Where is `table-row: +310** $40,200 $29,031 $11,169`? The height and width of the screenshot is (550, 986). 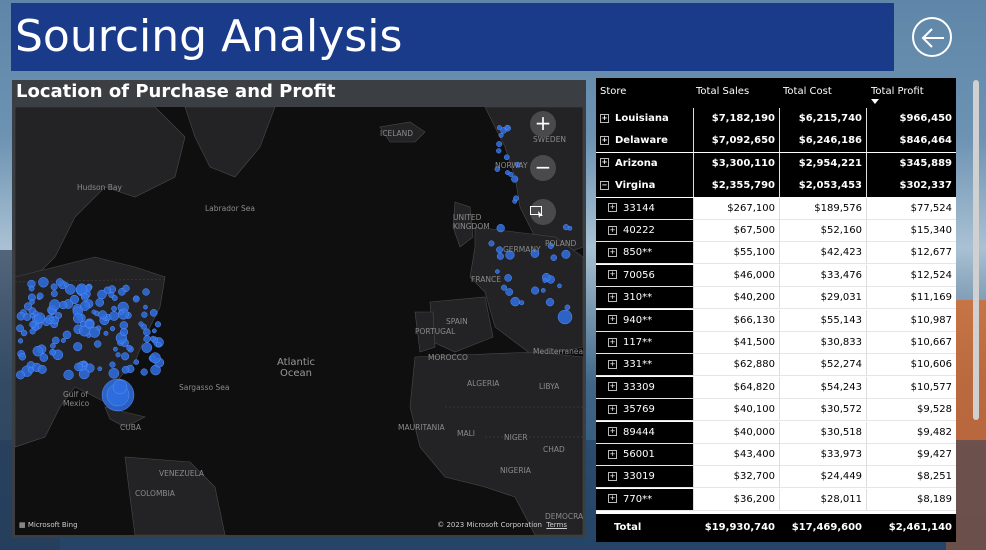
table-row: +310** $40,200 $29,031 $11,169 is located at coordinates (776, 298).